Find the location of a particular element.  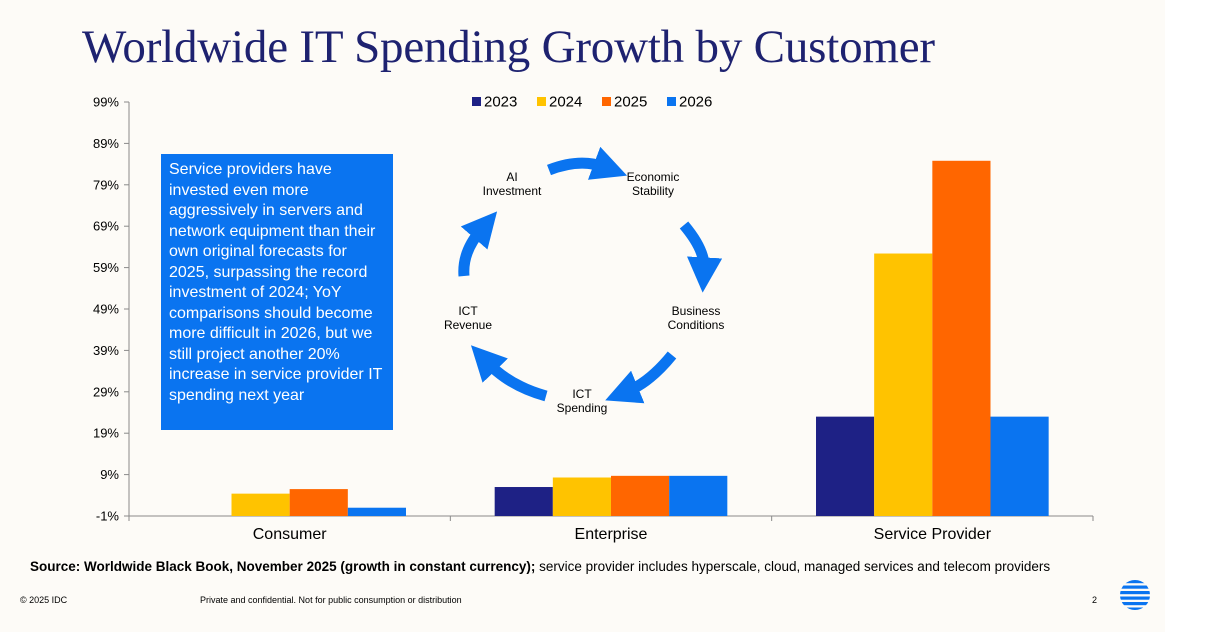

cycle-label: ICT Spending is located at coordinates (582, 401).